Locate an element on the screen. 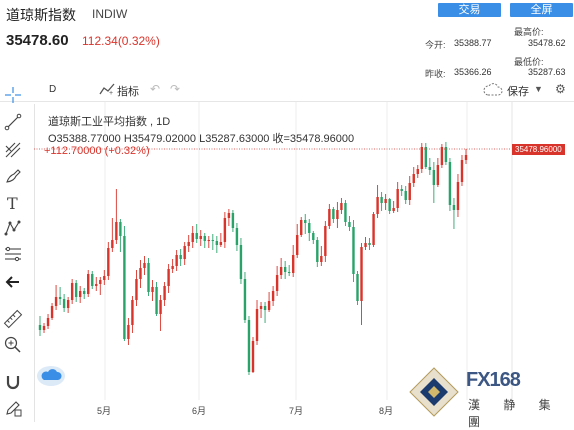 Image resolution: width=574 pixels, height=430 pixels. zoom-in-icon is located at coordinates (13, 345).